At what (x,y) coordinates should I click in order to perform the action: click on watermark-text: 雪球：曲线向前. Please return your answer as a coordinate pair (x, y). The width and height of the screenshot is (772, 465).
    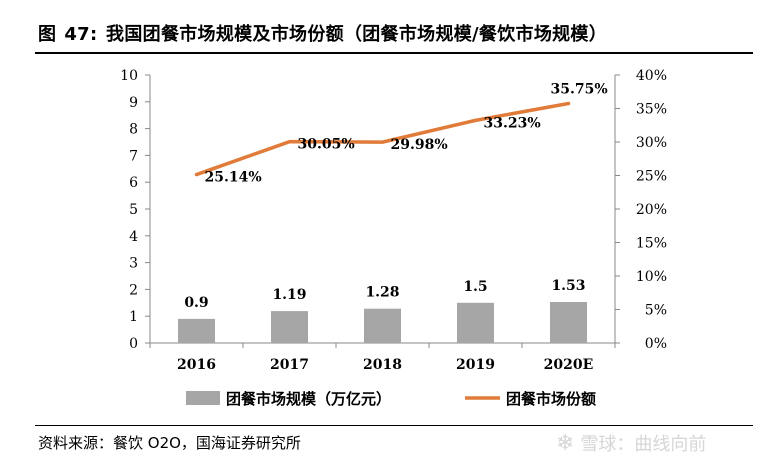
    Looking at the image, I should click on (643, 444).